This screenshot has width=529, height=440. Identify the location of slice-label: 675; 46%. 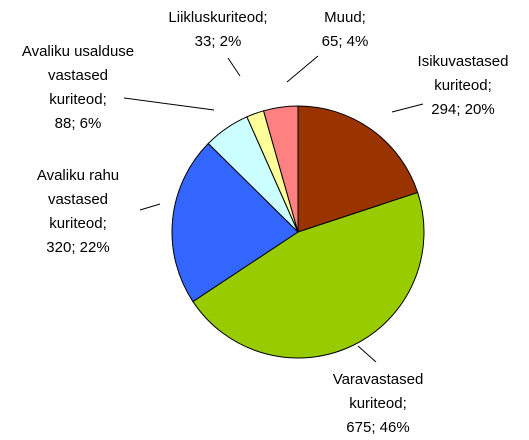
(377, 427).